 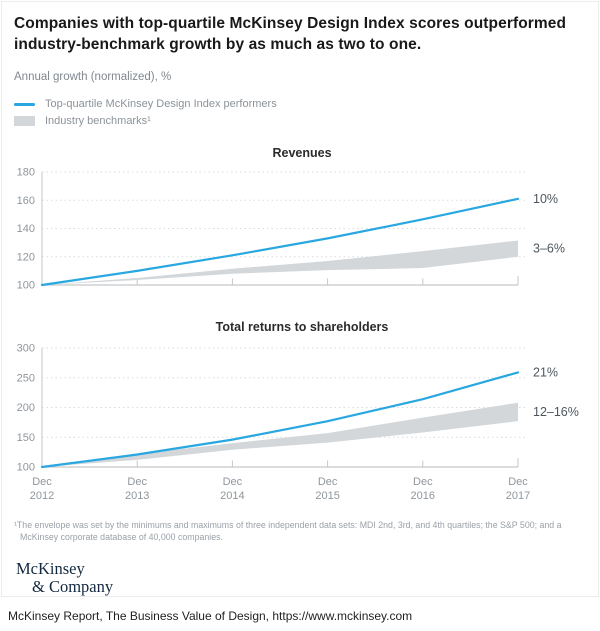 What do you see at coordinates (42, 496) in the screenshot?
I see `svg-text: 2012` at bounding box center [42, 496].